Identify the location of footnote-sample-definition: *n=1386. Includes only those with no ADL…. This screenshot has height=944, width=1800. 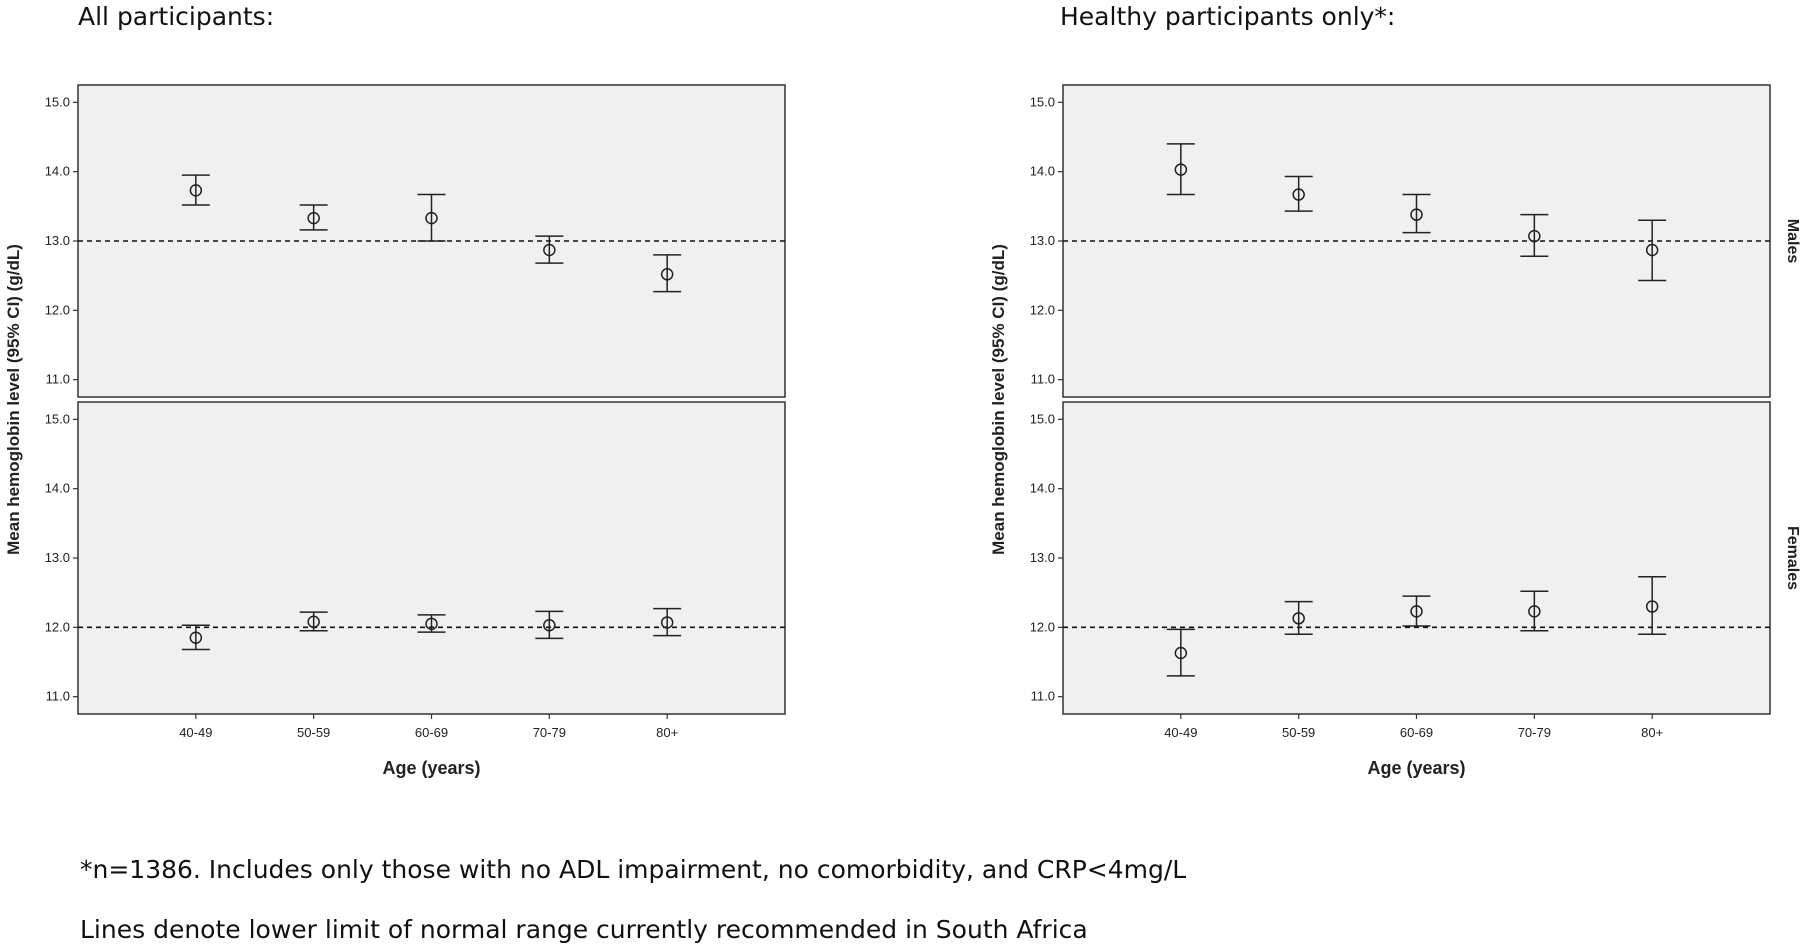
(633, 869).